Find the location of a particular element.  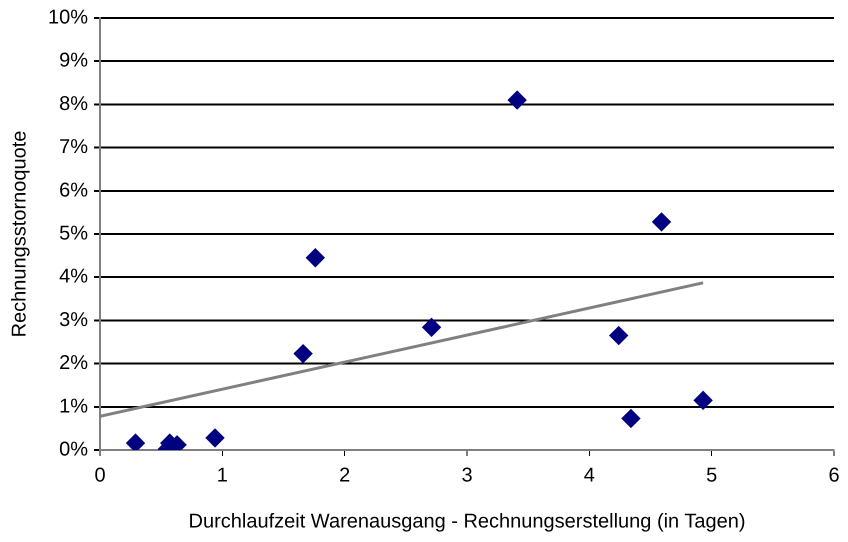

x-axis-title: Durchlaufzeit Warenausgang - Rechnungserstellung (in Tagen) is located at coordinates (467, 521).